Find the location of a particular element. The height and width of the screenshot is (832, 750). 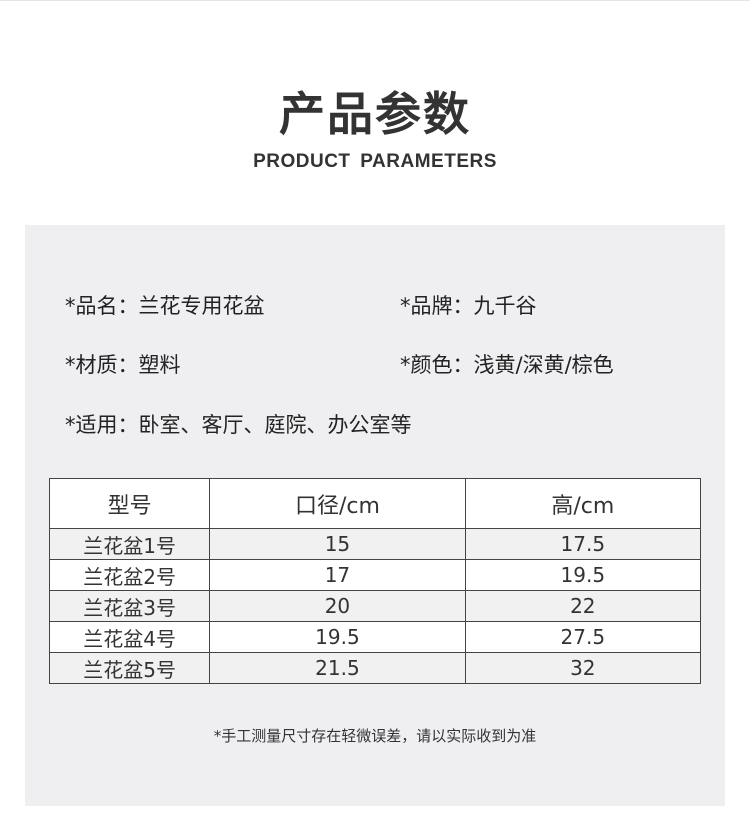

divider is located at coordinates (375, 0).